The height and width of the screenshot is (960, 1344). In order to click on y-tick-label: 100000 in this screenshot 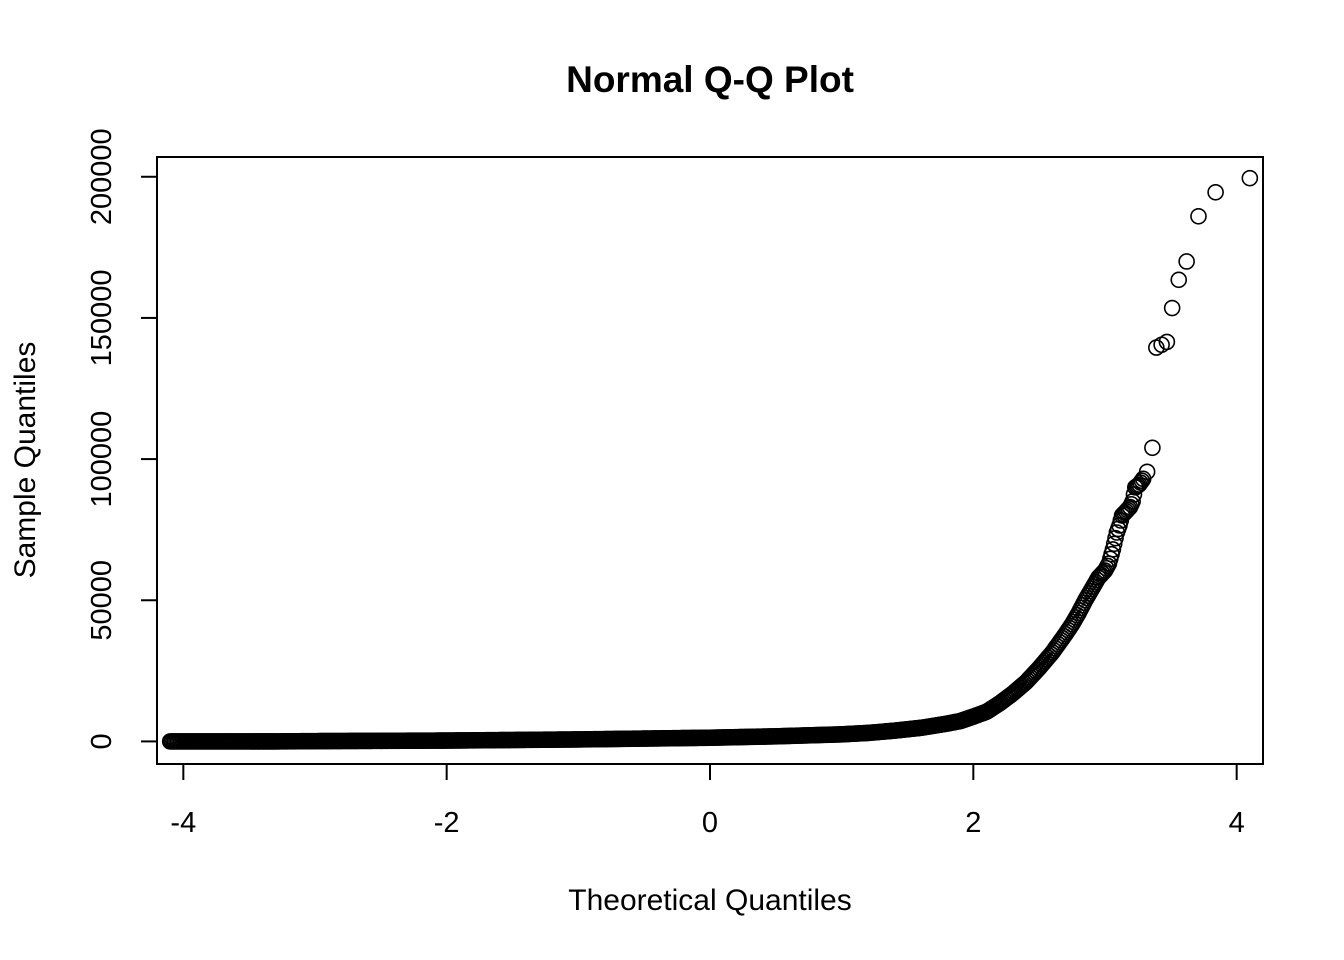, I will do `click(102, 459)`.